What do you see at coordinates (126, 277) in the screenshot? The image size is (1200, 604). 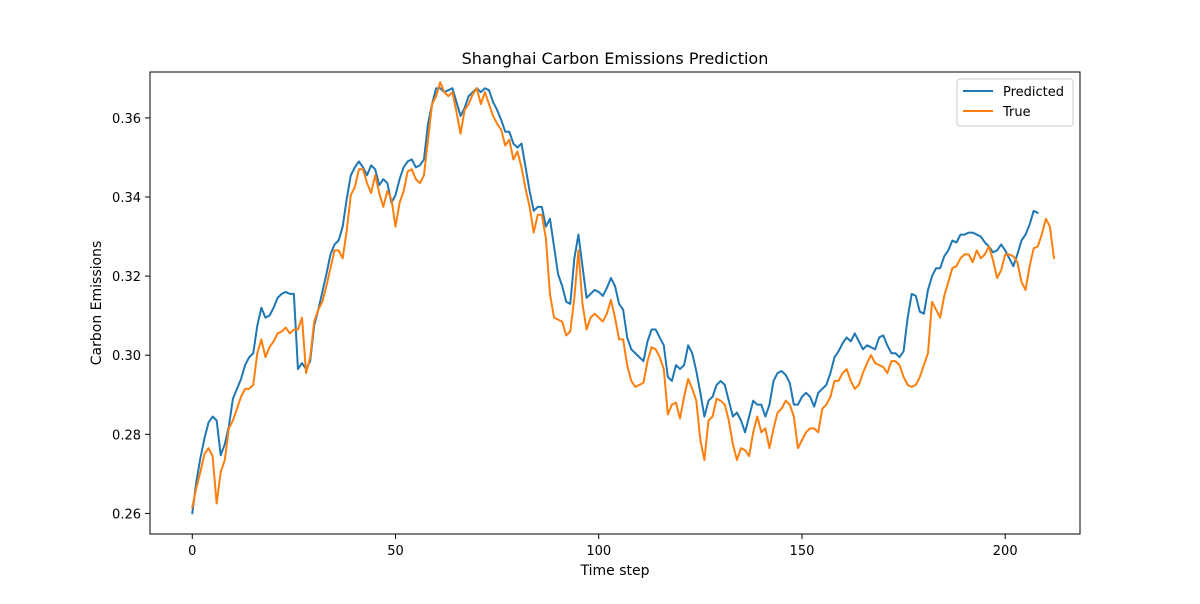 I see `y-tick-label: 0.32` at bounding box center [126, 277].